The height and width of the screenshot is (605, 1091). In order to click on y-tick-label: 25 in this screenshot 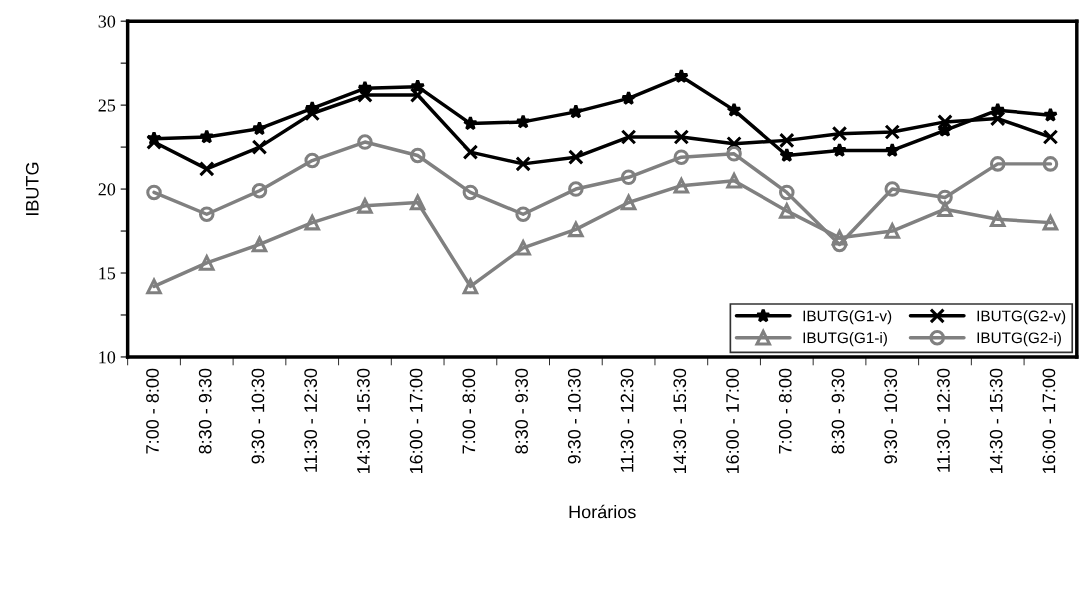, I will do `click(107, 105)`.